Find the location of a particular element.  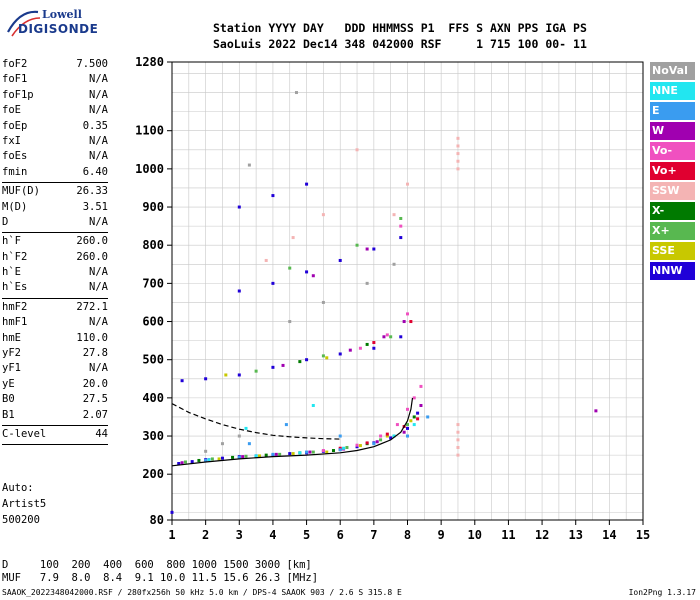

param-row: yF2 27.8 is located at coordinates (55, 354).